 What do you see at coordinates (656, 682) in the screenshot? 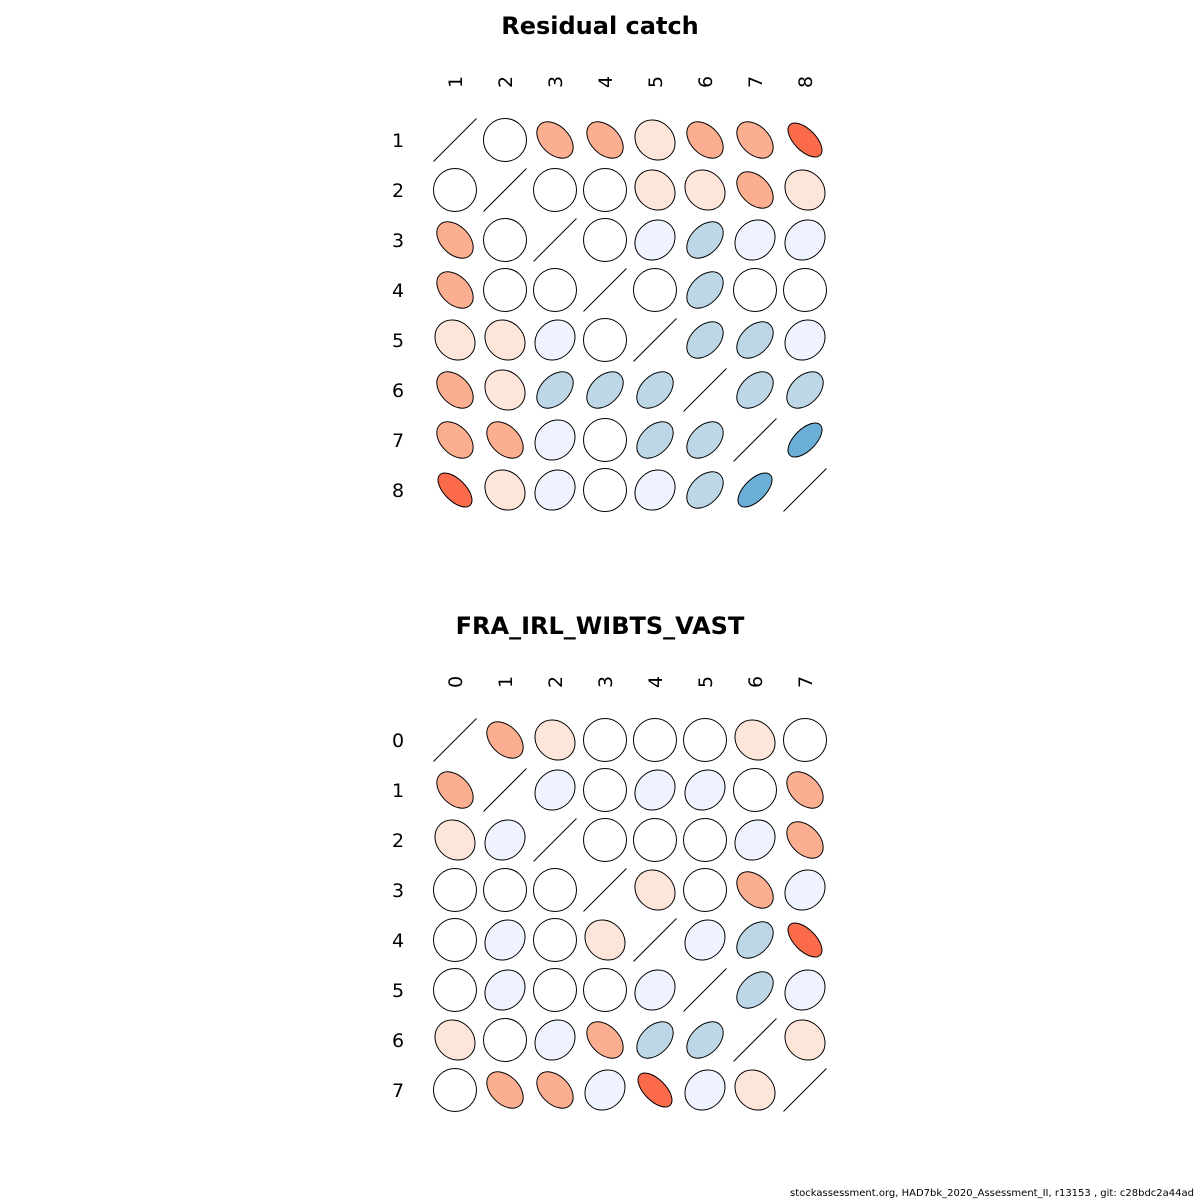
I see `column-label: 4` at bounding box center [656, 682].